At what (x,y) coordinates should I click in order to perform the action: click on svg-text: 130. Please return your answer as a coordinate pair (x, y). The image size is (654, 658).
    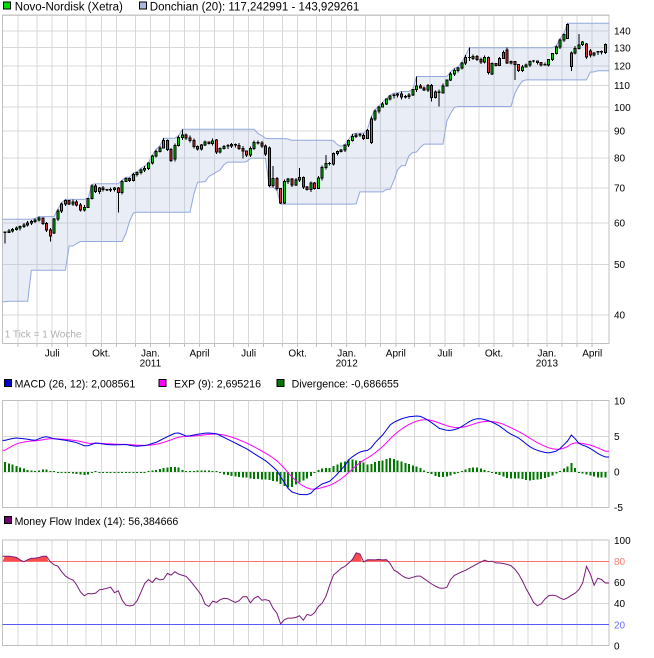
    Looking at the image, I should click on (622, 48).